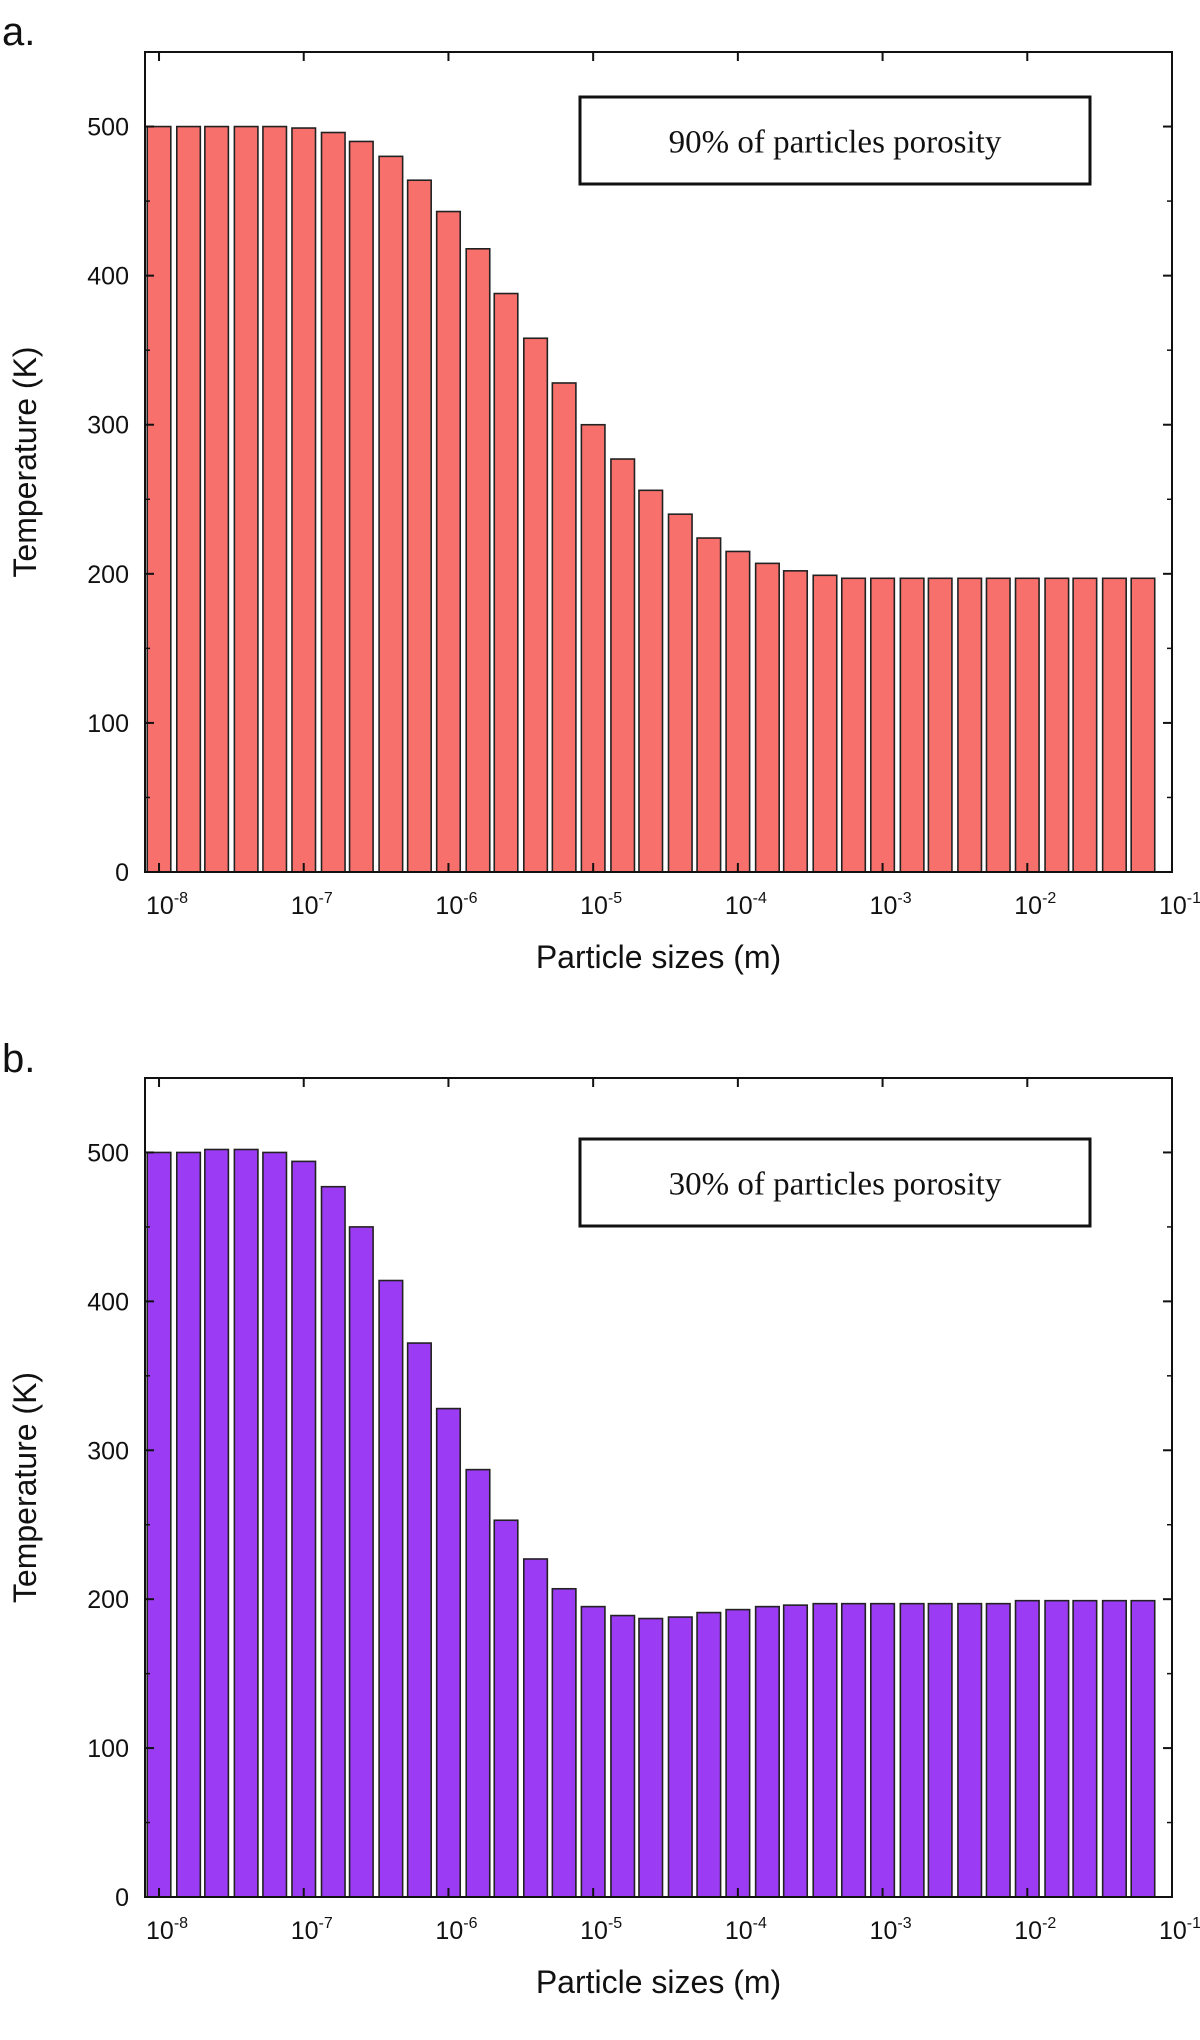 The width and height of the screenshot is (1200, 2040). Describe the element at coordinates (108, 724) in the screenshot. I see `y-tick-label: 100` at that location.